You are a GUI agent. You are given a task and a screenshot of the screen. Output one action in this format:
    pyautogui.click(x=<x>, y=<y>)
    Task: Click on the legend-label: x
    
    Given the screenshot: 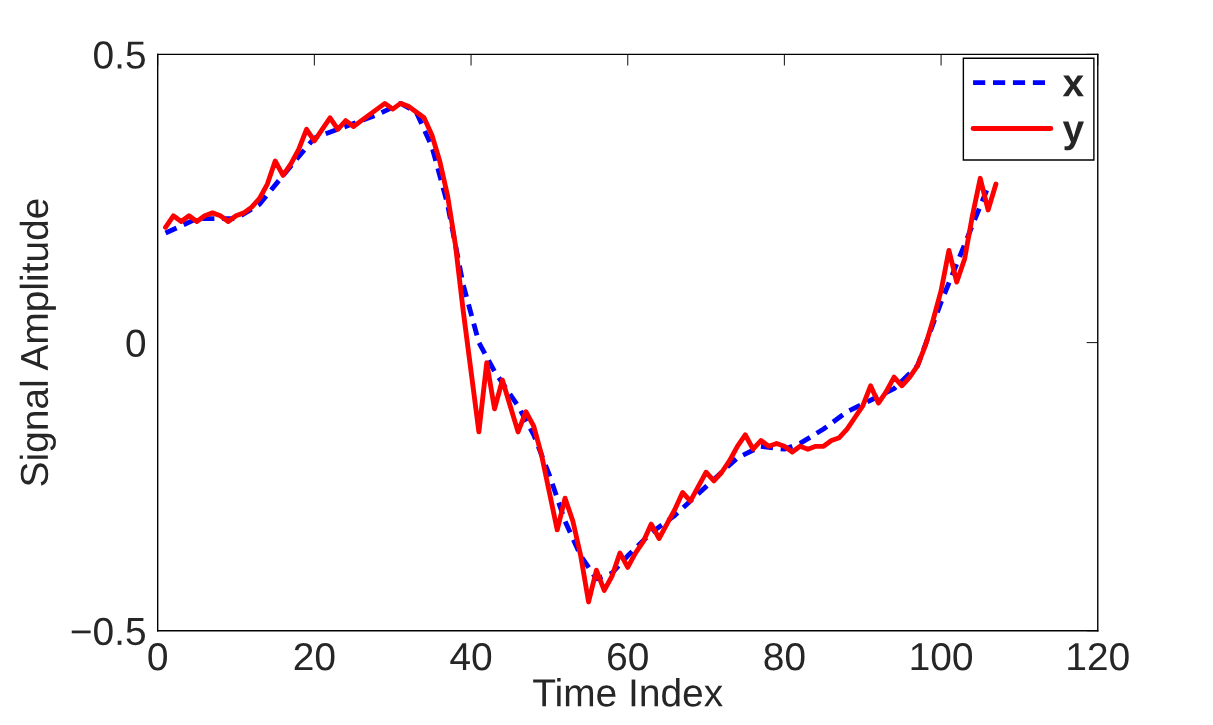 What is the action you would take?
    pyautogui.click(x=1073, y=86)
    